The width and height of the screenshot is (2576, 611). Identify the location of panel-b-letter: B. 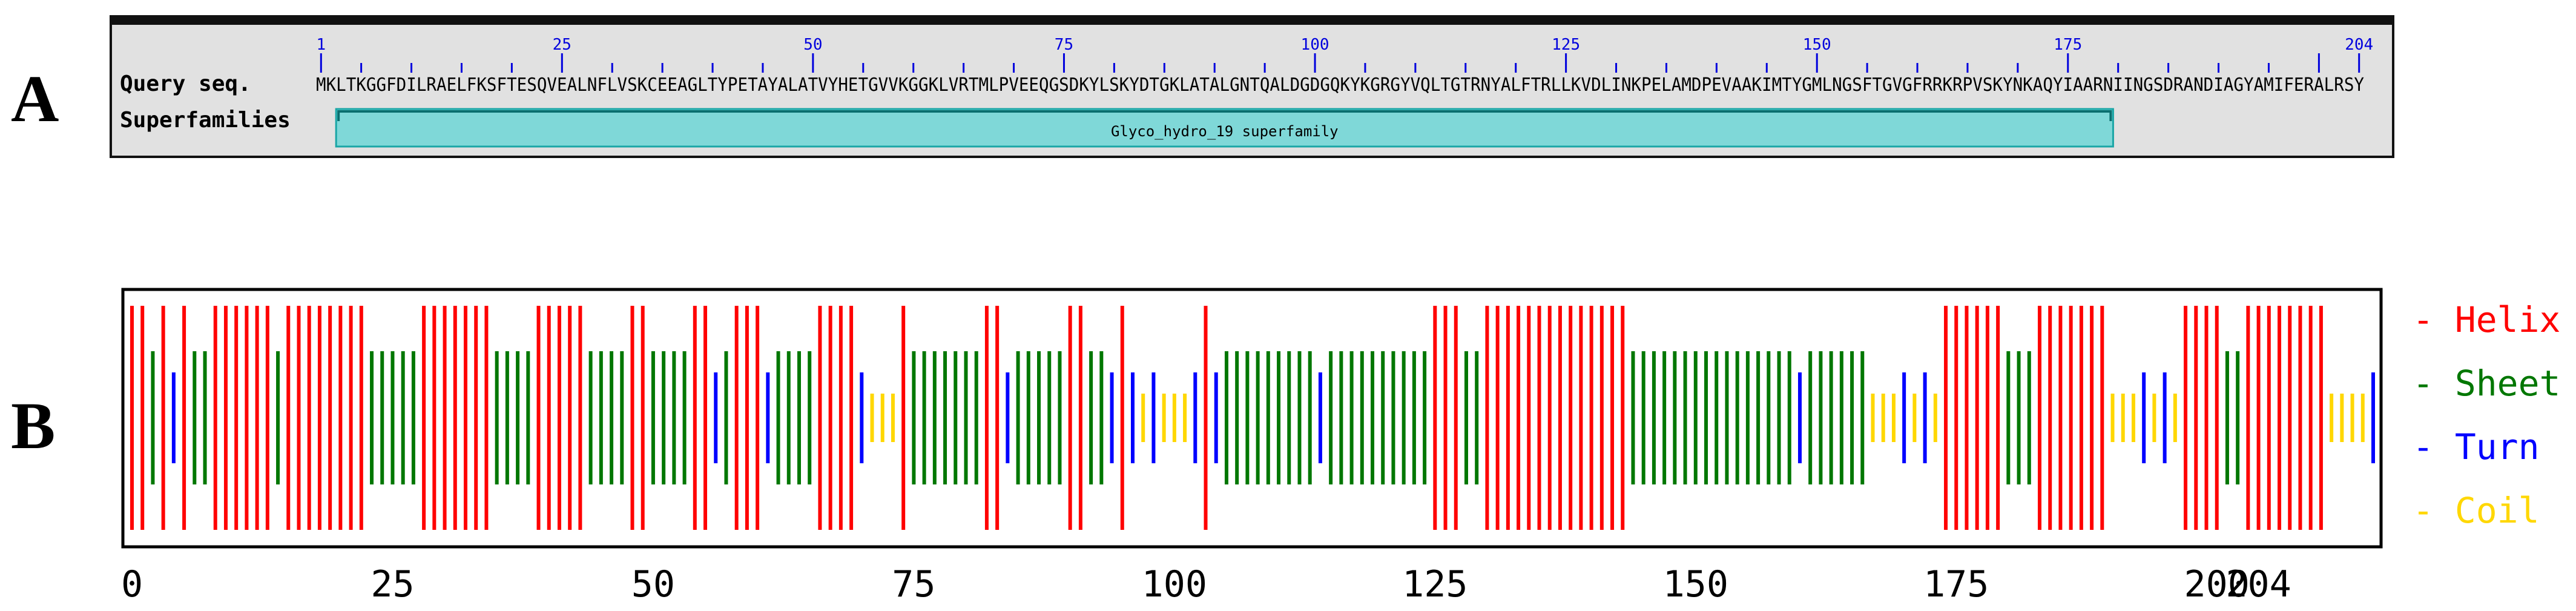
(33, 426).